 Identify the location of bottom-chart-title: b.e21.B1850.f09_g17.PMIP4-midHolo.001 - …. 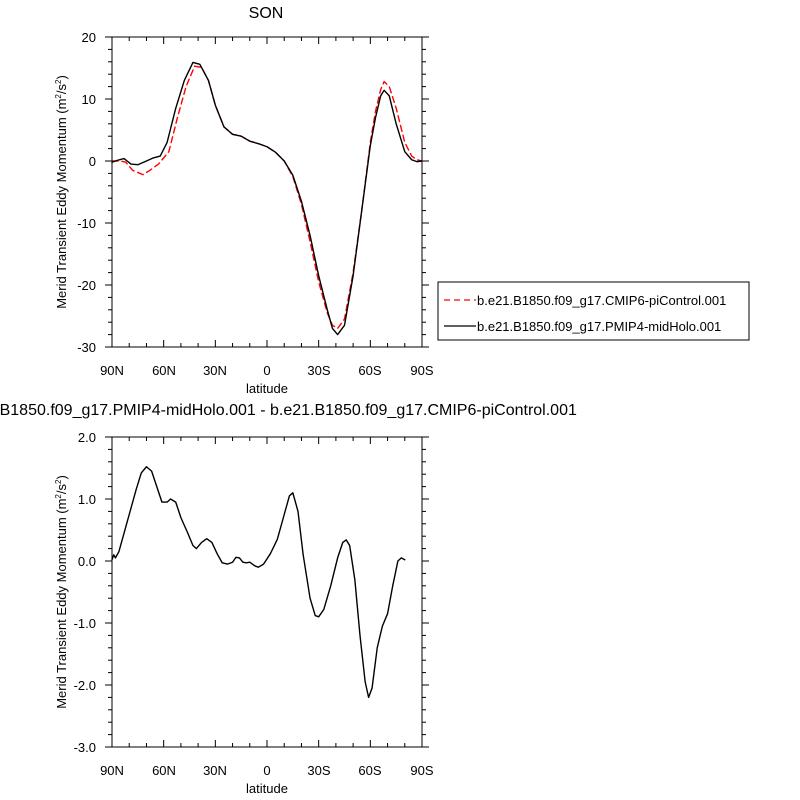
(288, 410).